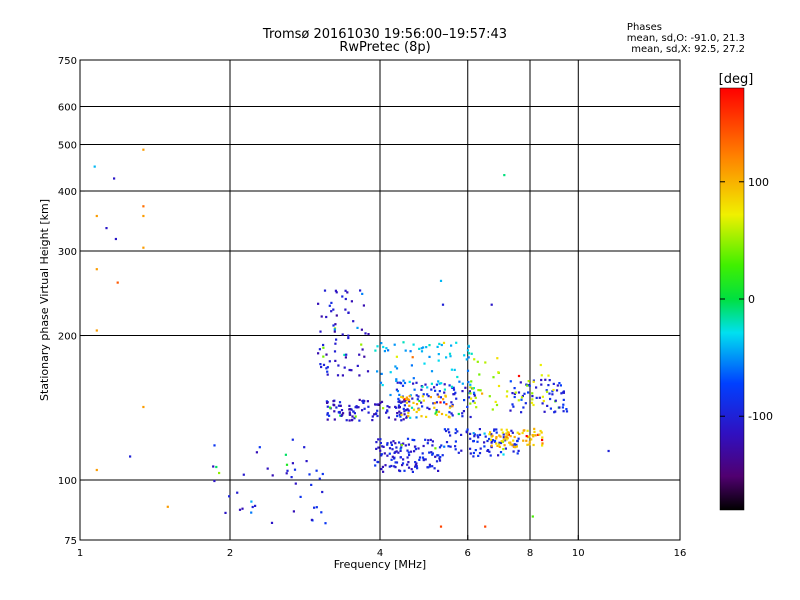 This screenshot has height=600, width=800. I want to click on x-tick-label: 6, so click(468, 553).